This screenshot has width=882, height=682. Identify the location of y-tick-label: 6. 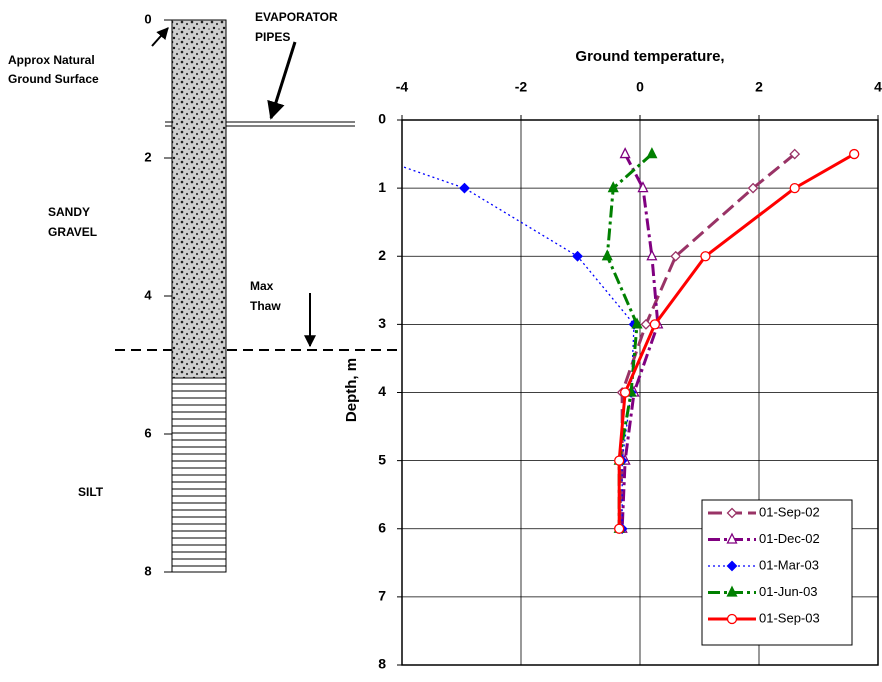
(382, 527).